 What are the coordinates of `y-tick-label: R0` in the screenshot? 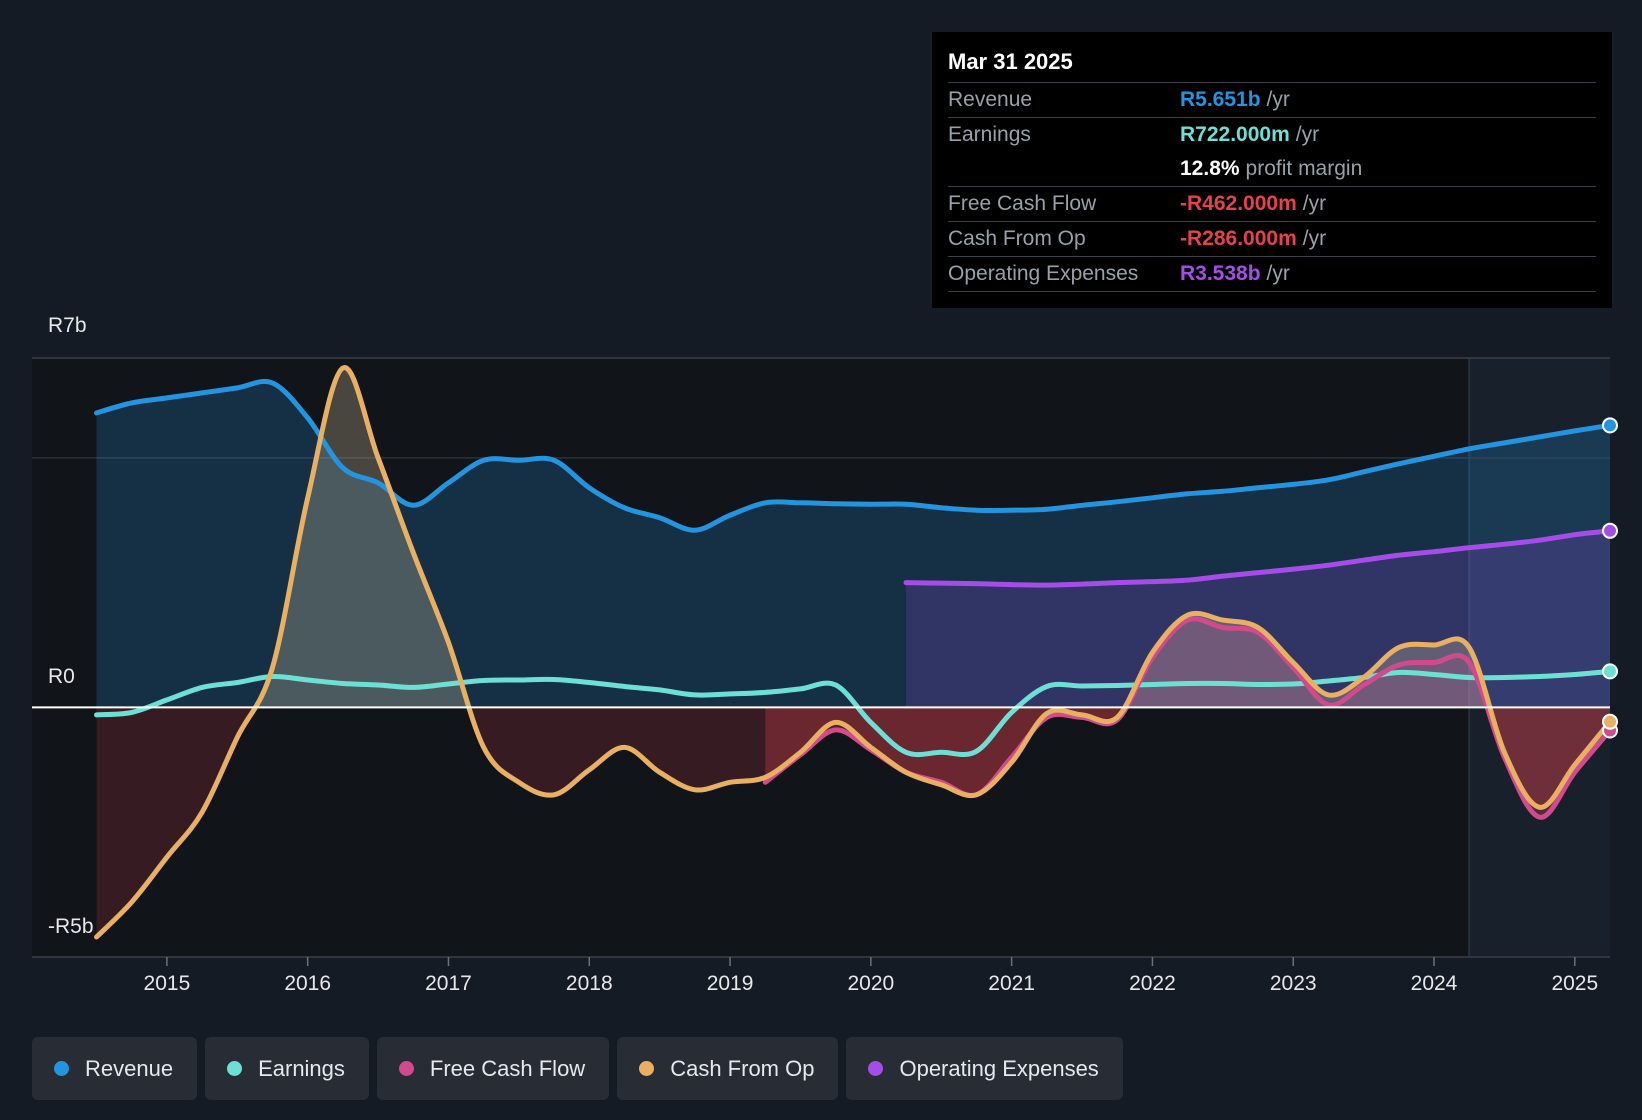 It's located at (61, 676).